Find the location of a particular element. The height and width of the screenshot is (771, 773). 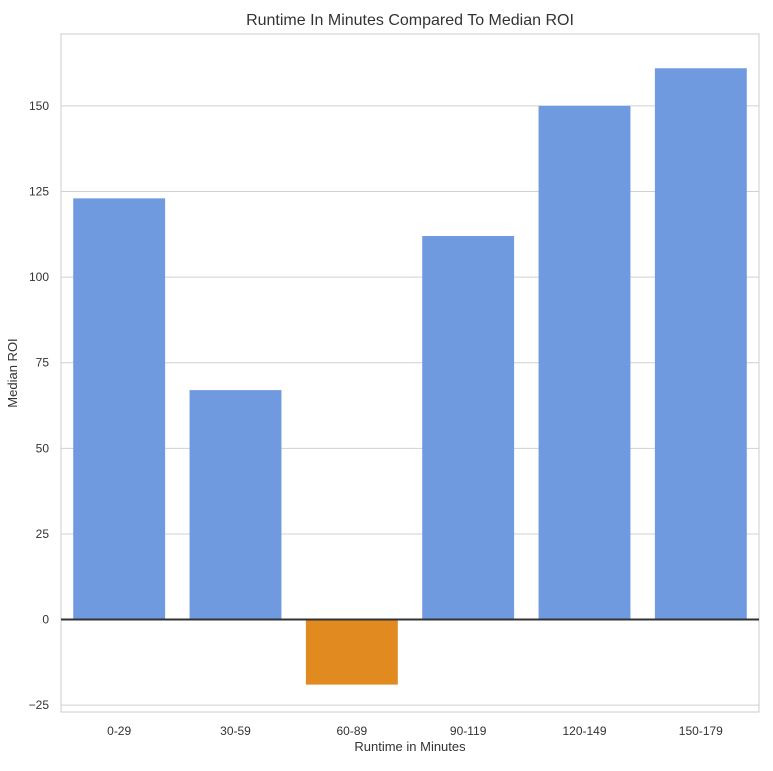

x-tick-label: 0-29 is located at coordinates (119, 731).